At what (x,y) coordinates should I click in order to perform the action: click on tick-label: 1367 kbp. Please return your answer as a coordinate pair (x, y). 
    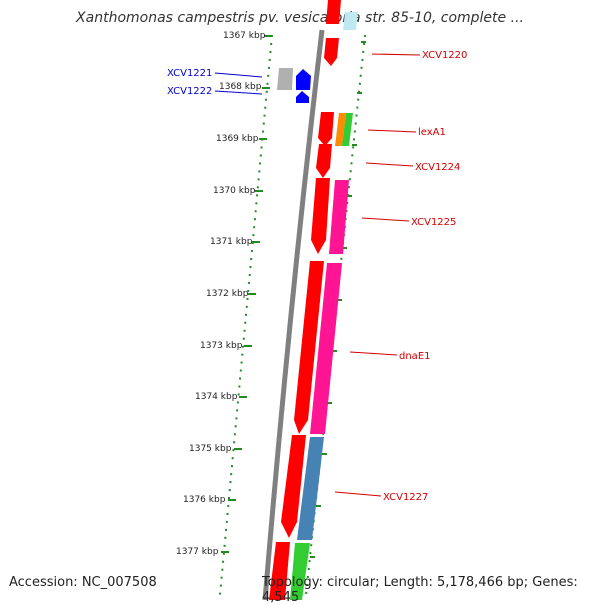
    Looking at the image, I should click on (244, 36).